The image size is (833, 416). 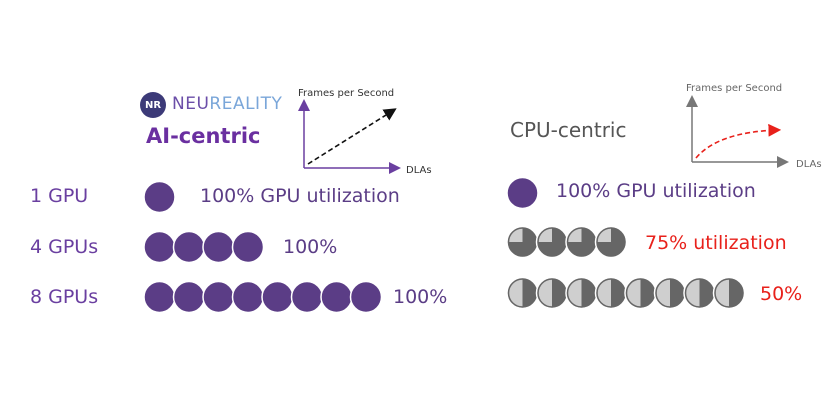 I want to click on ai-row2-utilization: 100%, so click(x=310, y=247).